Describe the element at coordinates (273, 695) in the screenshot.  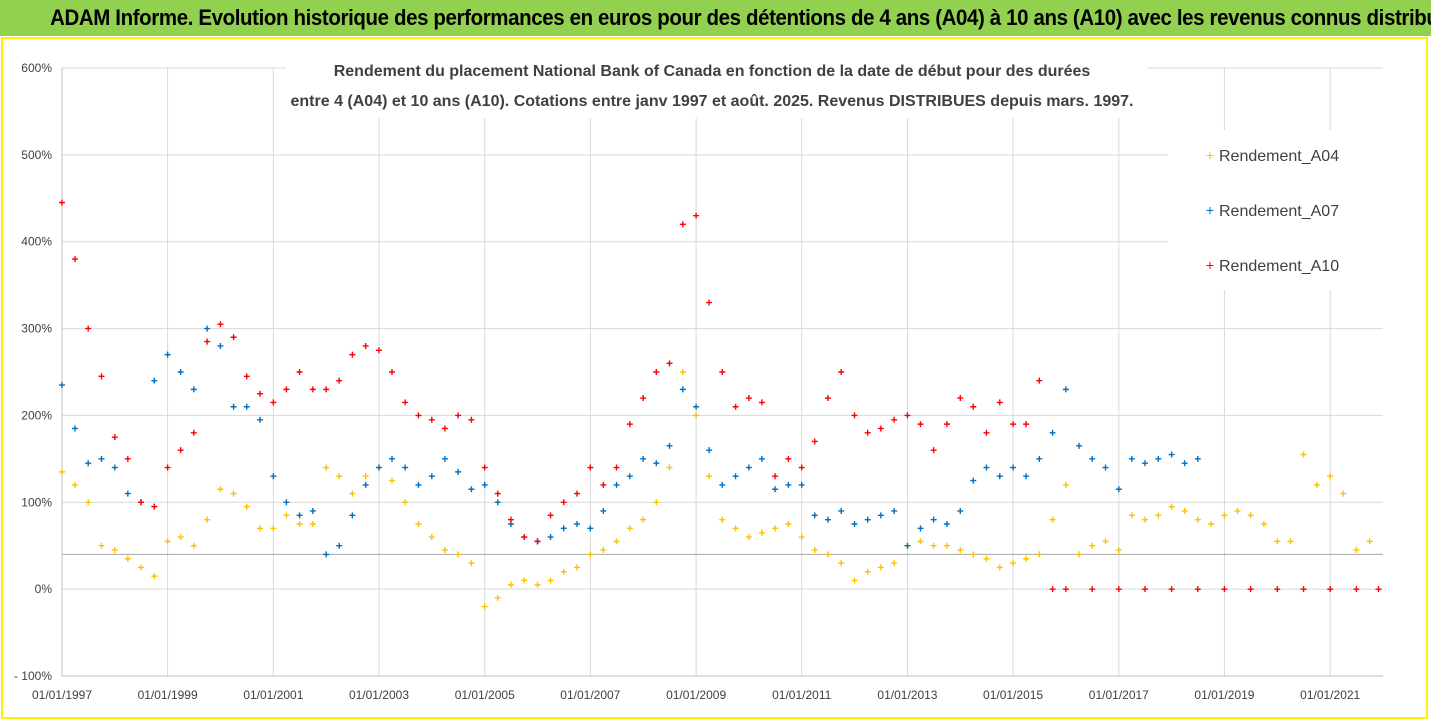
I see `x-tick-label: 01/01/2001` at that location.